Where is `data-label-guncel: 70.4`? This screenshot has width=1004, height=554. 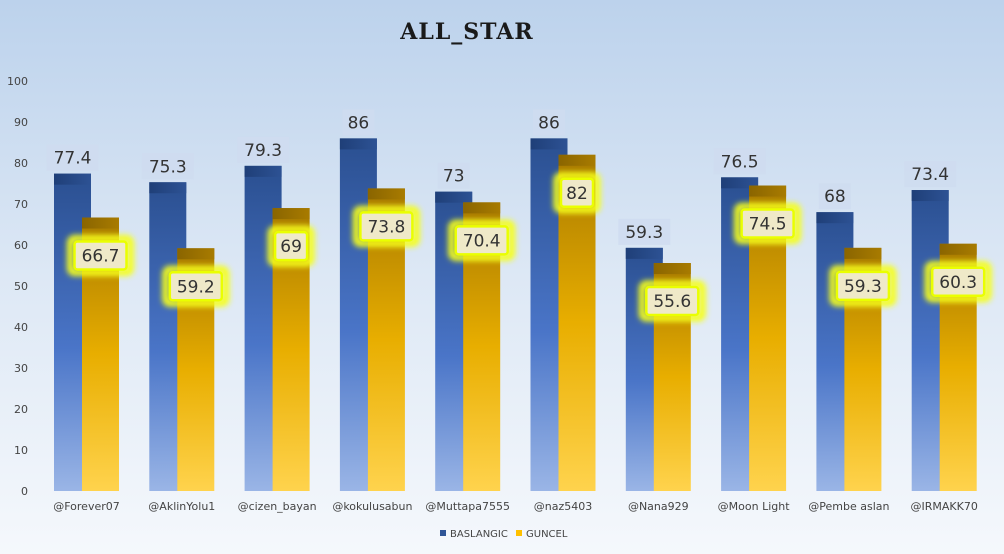
data-label-guncel: 70.4 is located at coordinates (482, 241).